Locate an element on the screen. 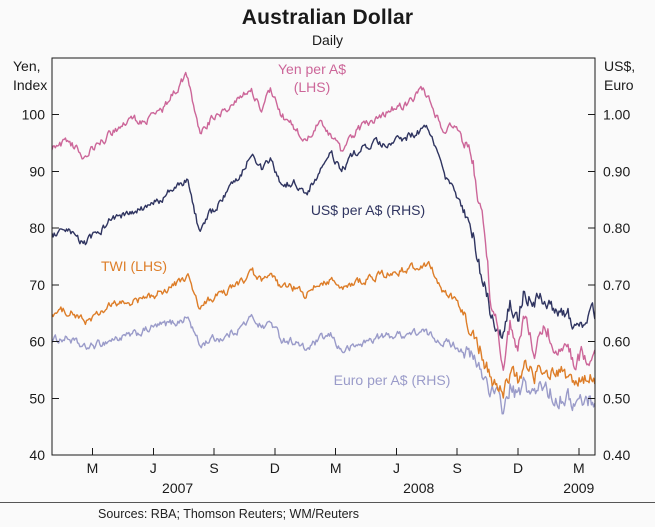 The image size is (655, 527). left-axis-unit-label: Yen, Index is located at coordinates (30, 76).